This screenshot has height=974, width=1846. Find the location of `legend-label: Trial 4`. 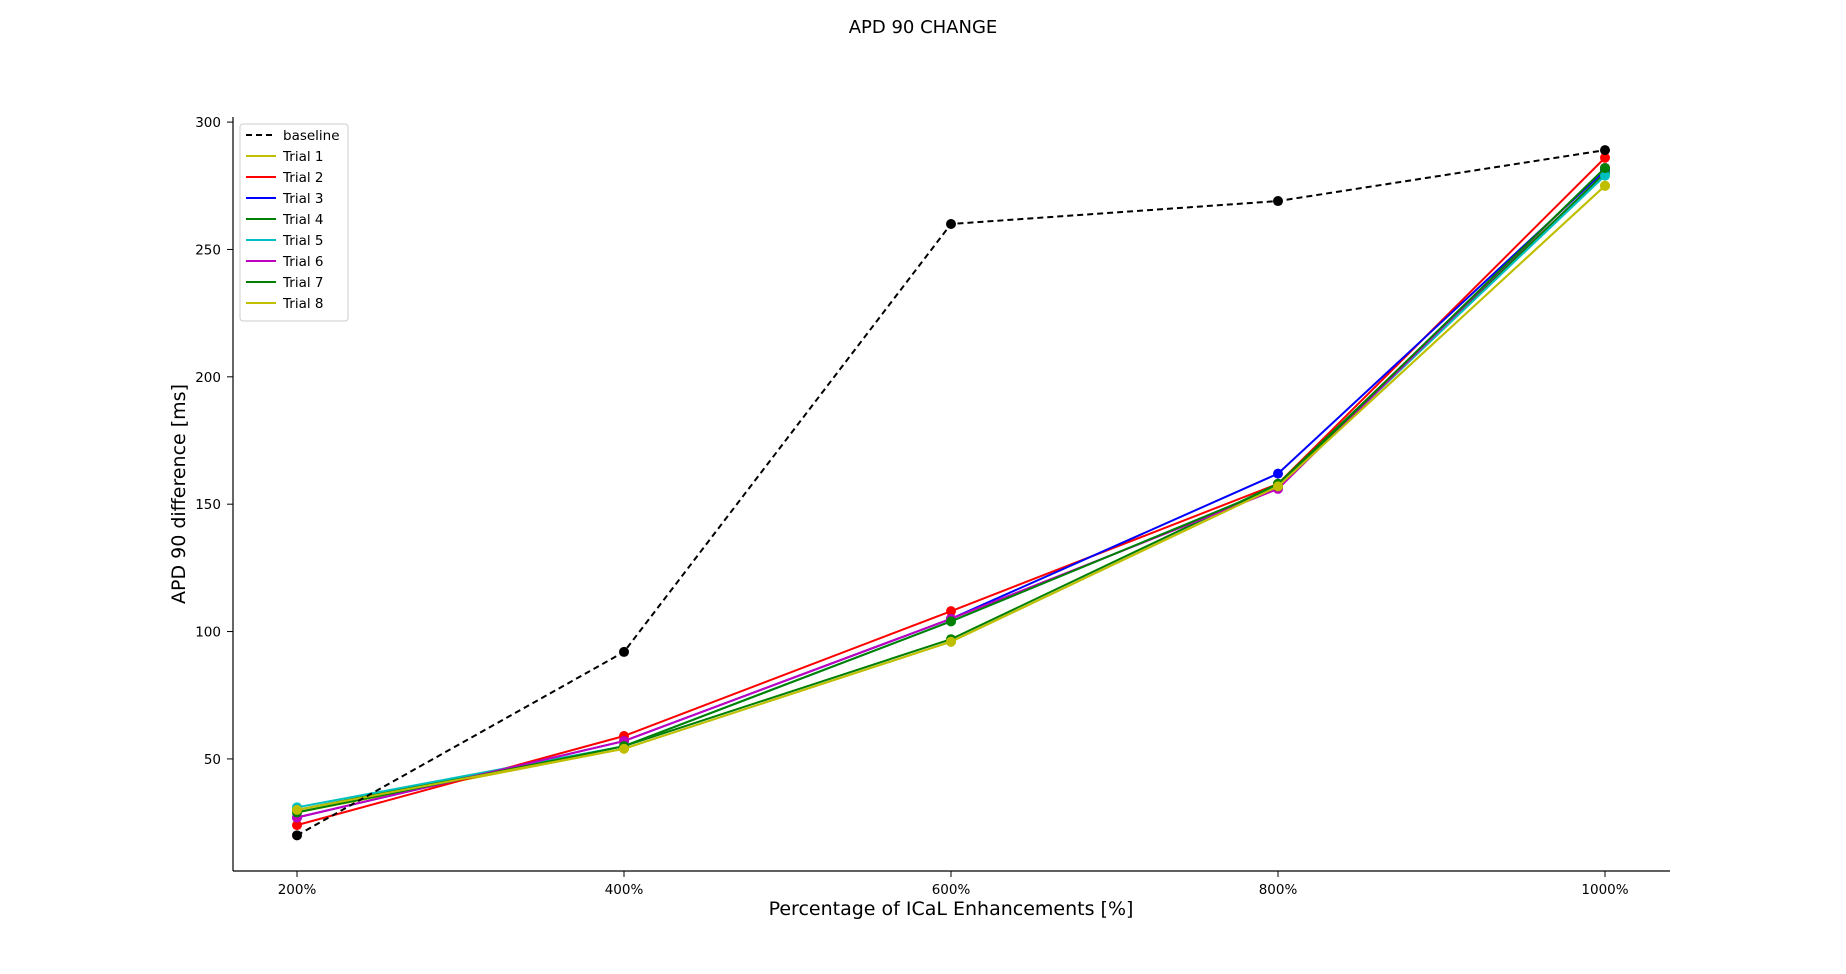

legend-label: Trial 4 is located at coordinates (302, 220).